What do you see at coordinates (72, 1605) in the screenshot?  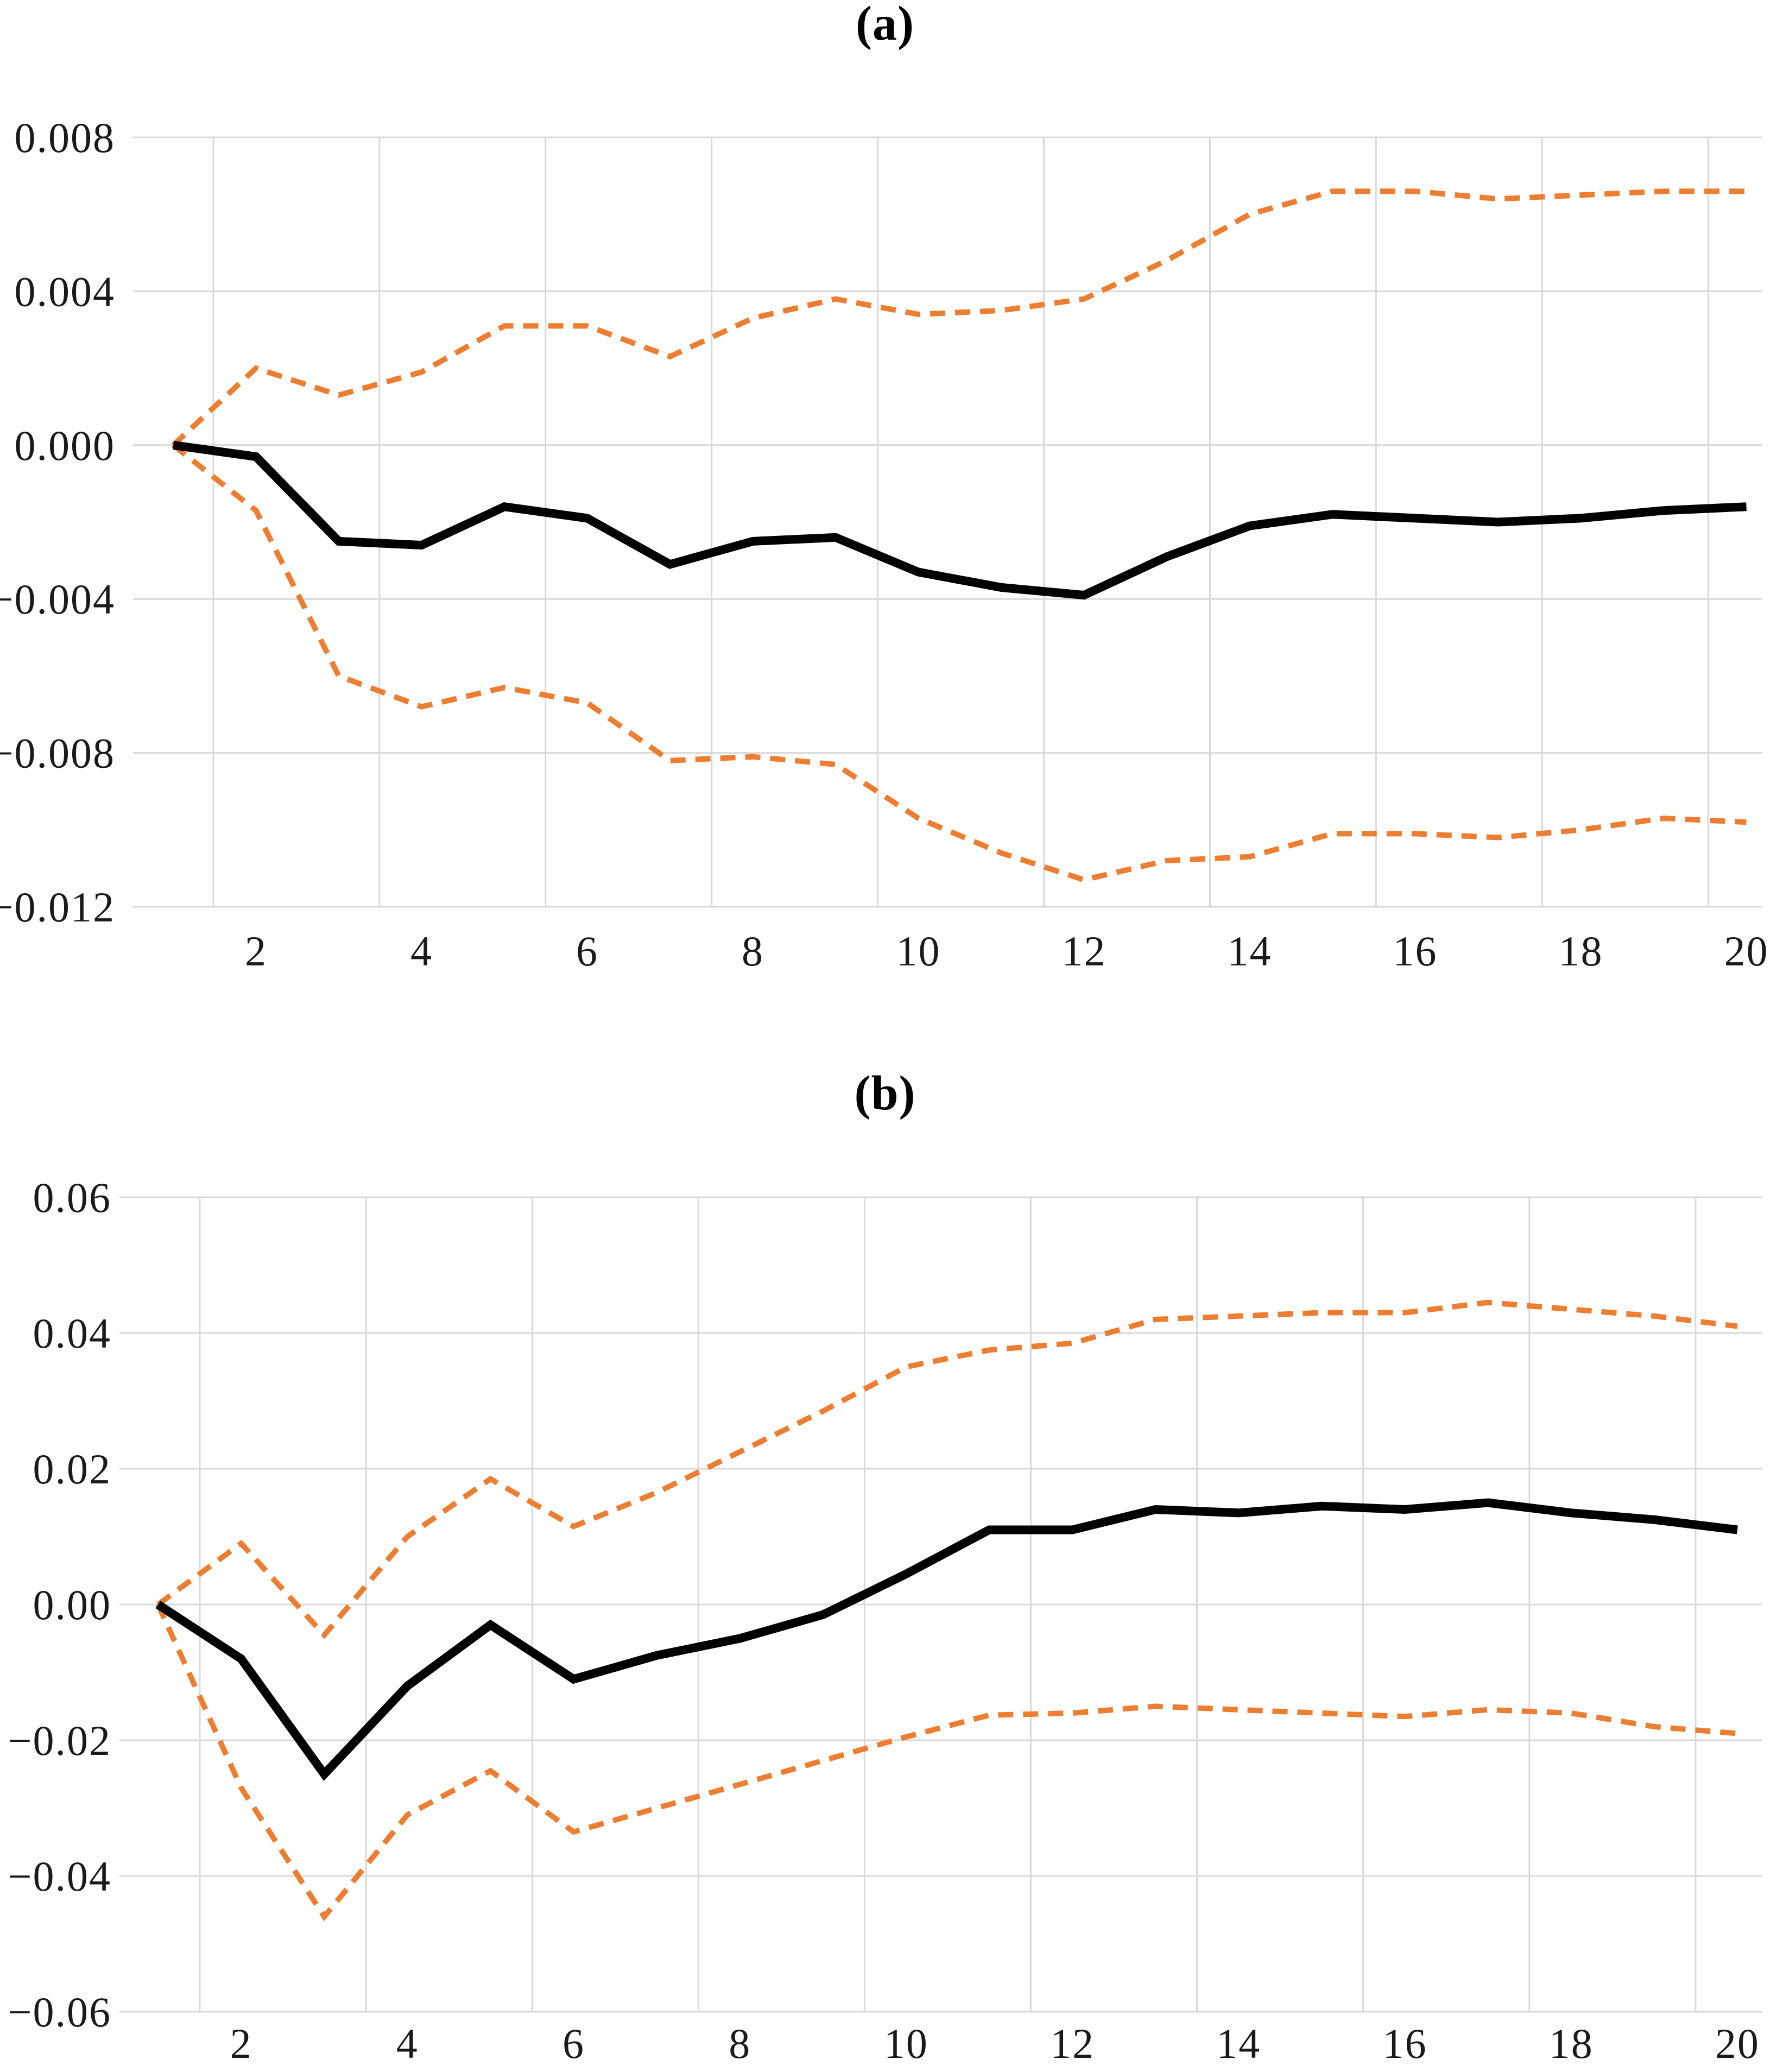 I see `y-tick-label: 0.00` at bounding box center [72, 1605].